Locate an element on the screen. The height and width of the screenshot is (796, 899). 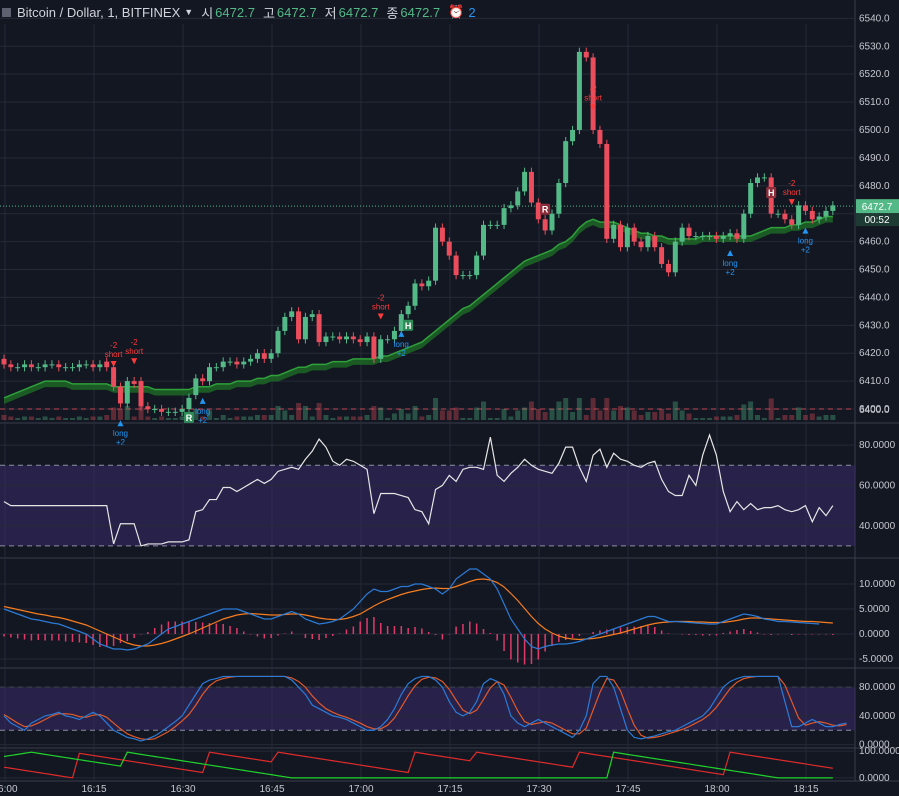
osc-tick-label: 40.0000 is located at coordinates (877, 526).